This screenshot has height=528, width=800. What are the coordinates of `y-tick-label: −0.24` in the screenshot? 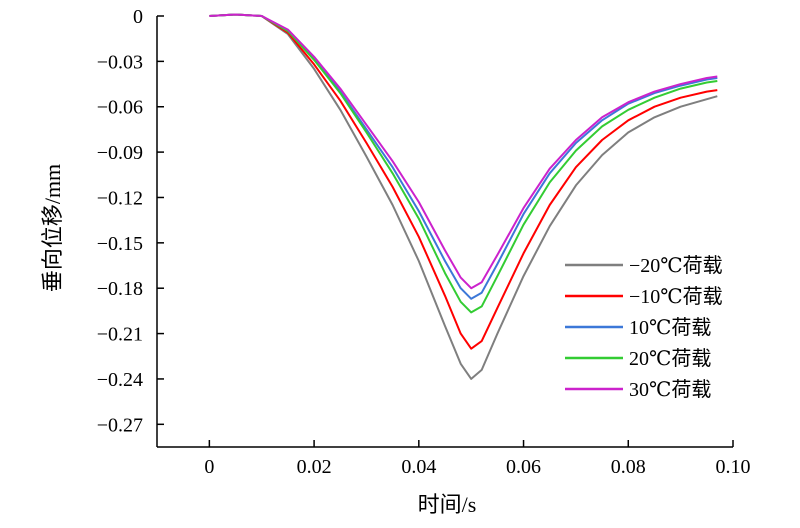 It's located at (120, 380).